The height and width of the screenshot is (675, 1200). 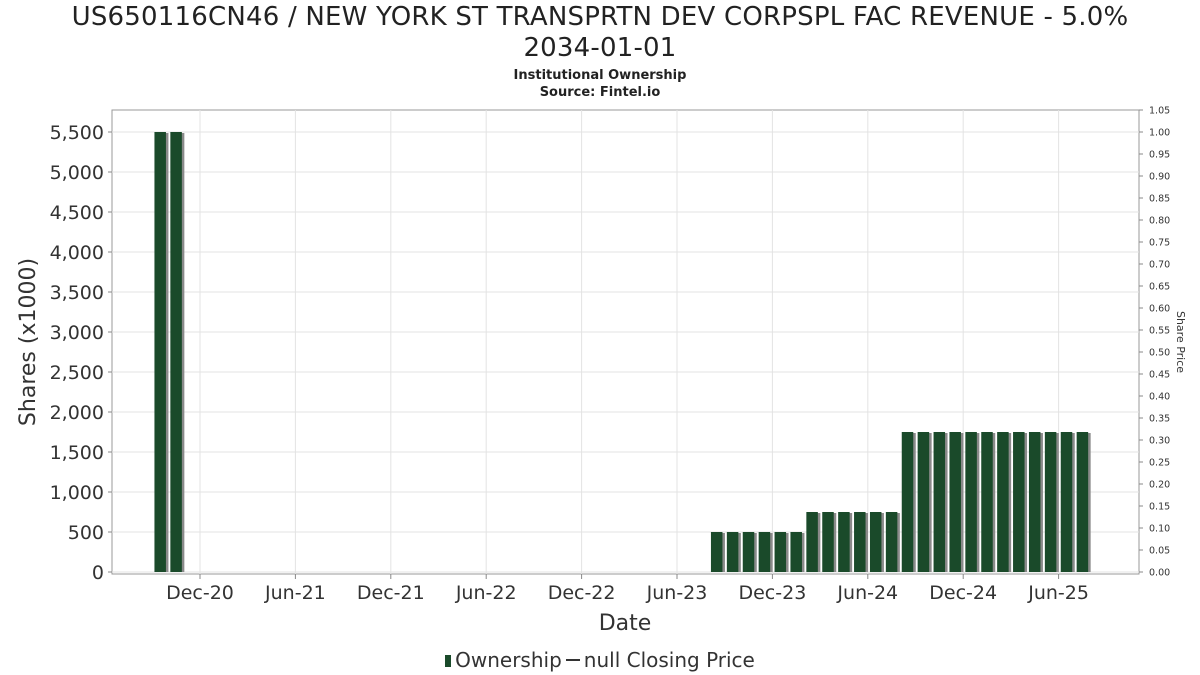 What do you see at coordinates (963, 593) in the screenshot?
I see `x-tick-label: Dec-24` at bounding box center [963, 593].